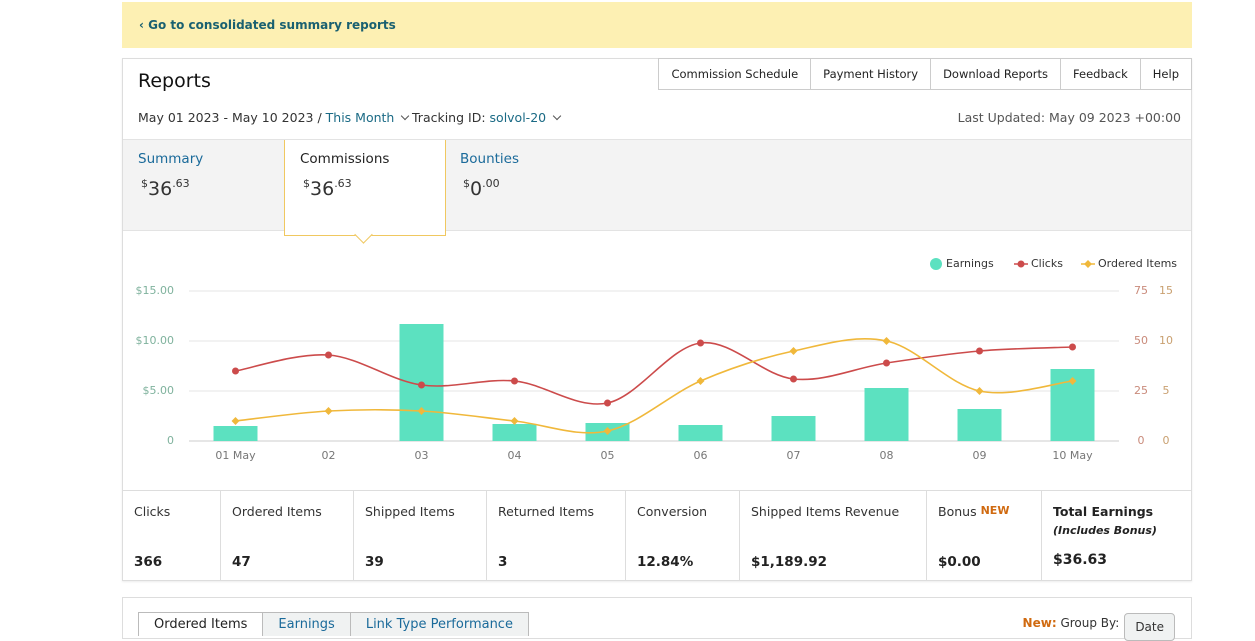  Describe the element at coordinates (235, 455) in the screenshot. I see `x-tick-label: 01 May` at that location.